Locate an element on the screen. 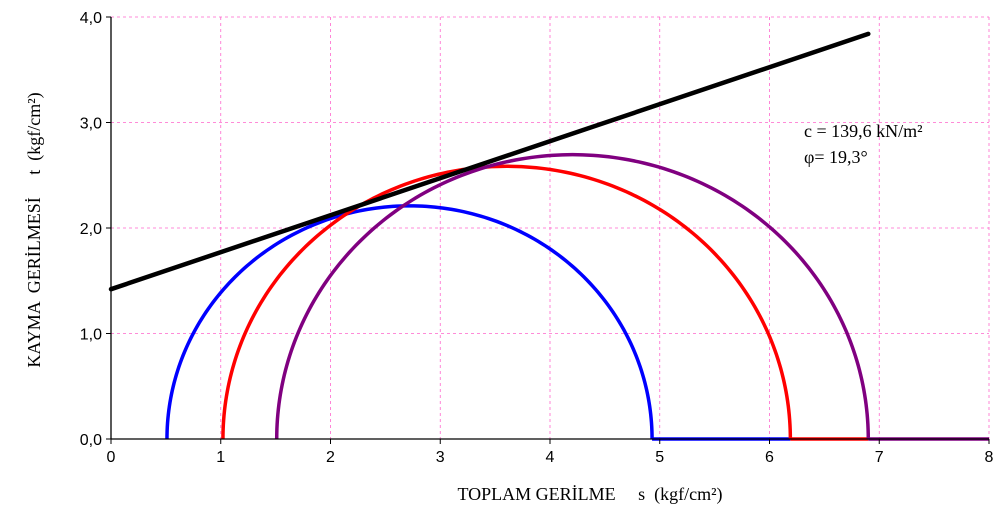  cohesion-annotation: c = 139,6 kN/m² is located at coordinates (863, 131).